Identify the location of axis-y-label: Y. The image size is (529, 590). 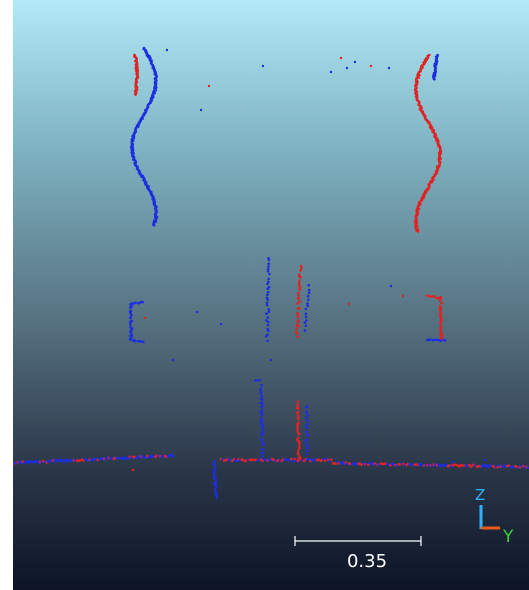
(508, 537).